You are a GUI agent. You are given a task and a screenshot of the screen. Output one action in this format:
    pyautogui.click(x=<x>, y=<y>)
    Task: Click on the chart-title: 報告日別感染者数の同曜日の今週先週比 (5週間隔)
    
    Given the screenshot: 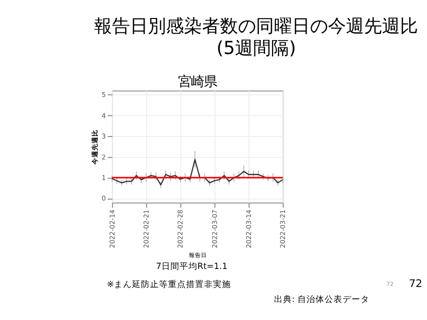 What is the action you would take?
    pyautogui.click(x=256, y=37)
    